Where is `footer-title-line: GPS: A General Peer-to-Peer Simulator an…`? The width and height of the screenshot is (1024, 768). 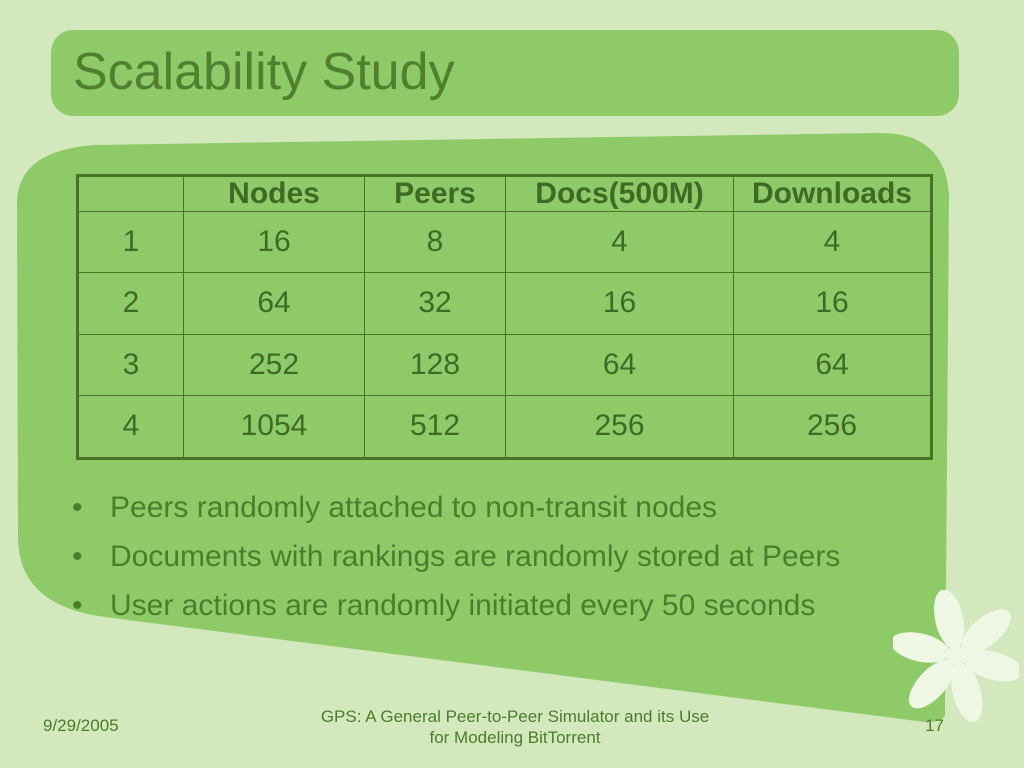
footer-title-line: GPS: A General Peer-to-Peer Simulator an… is located at coordinates (515, 716).